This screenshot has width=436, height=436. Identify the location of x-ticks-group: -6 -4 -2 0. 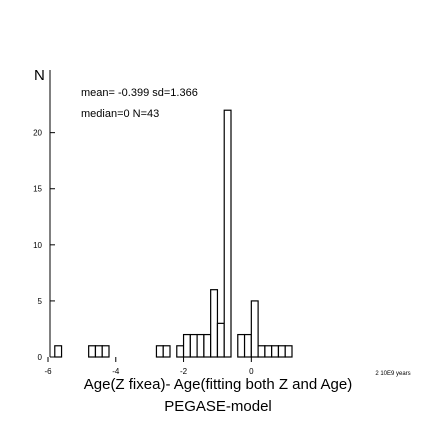
(149, 366).